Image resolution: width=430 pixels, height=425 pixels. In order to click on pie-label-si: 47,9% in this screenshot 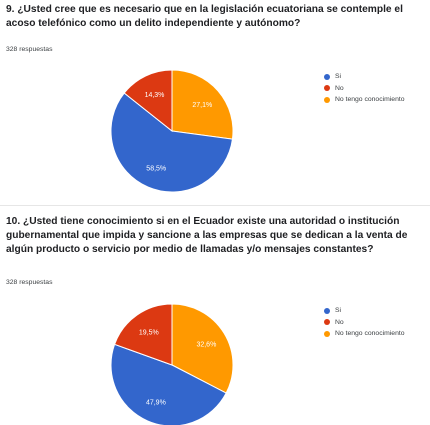, I will do `click(156, 402)`.